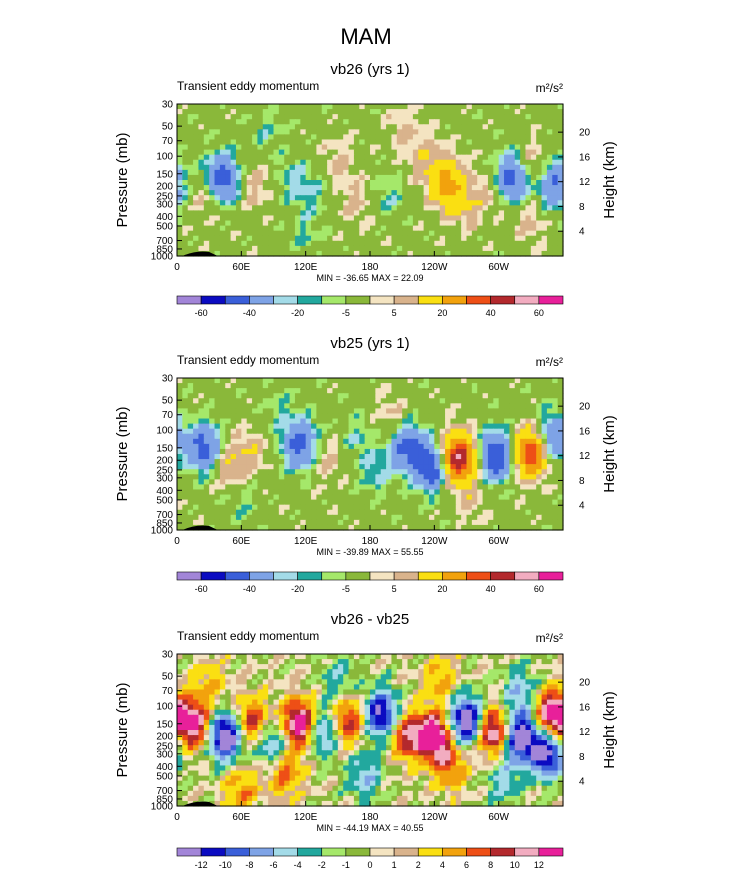 This screenshot has width=733, height=872. I want to click on colorbar-swatch, so click(334, 300).